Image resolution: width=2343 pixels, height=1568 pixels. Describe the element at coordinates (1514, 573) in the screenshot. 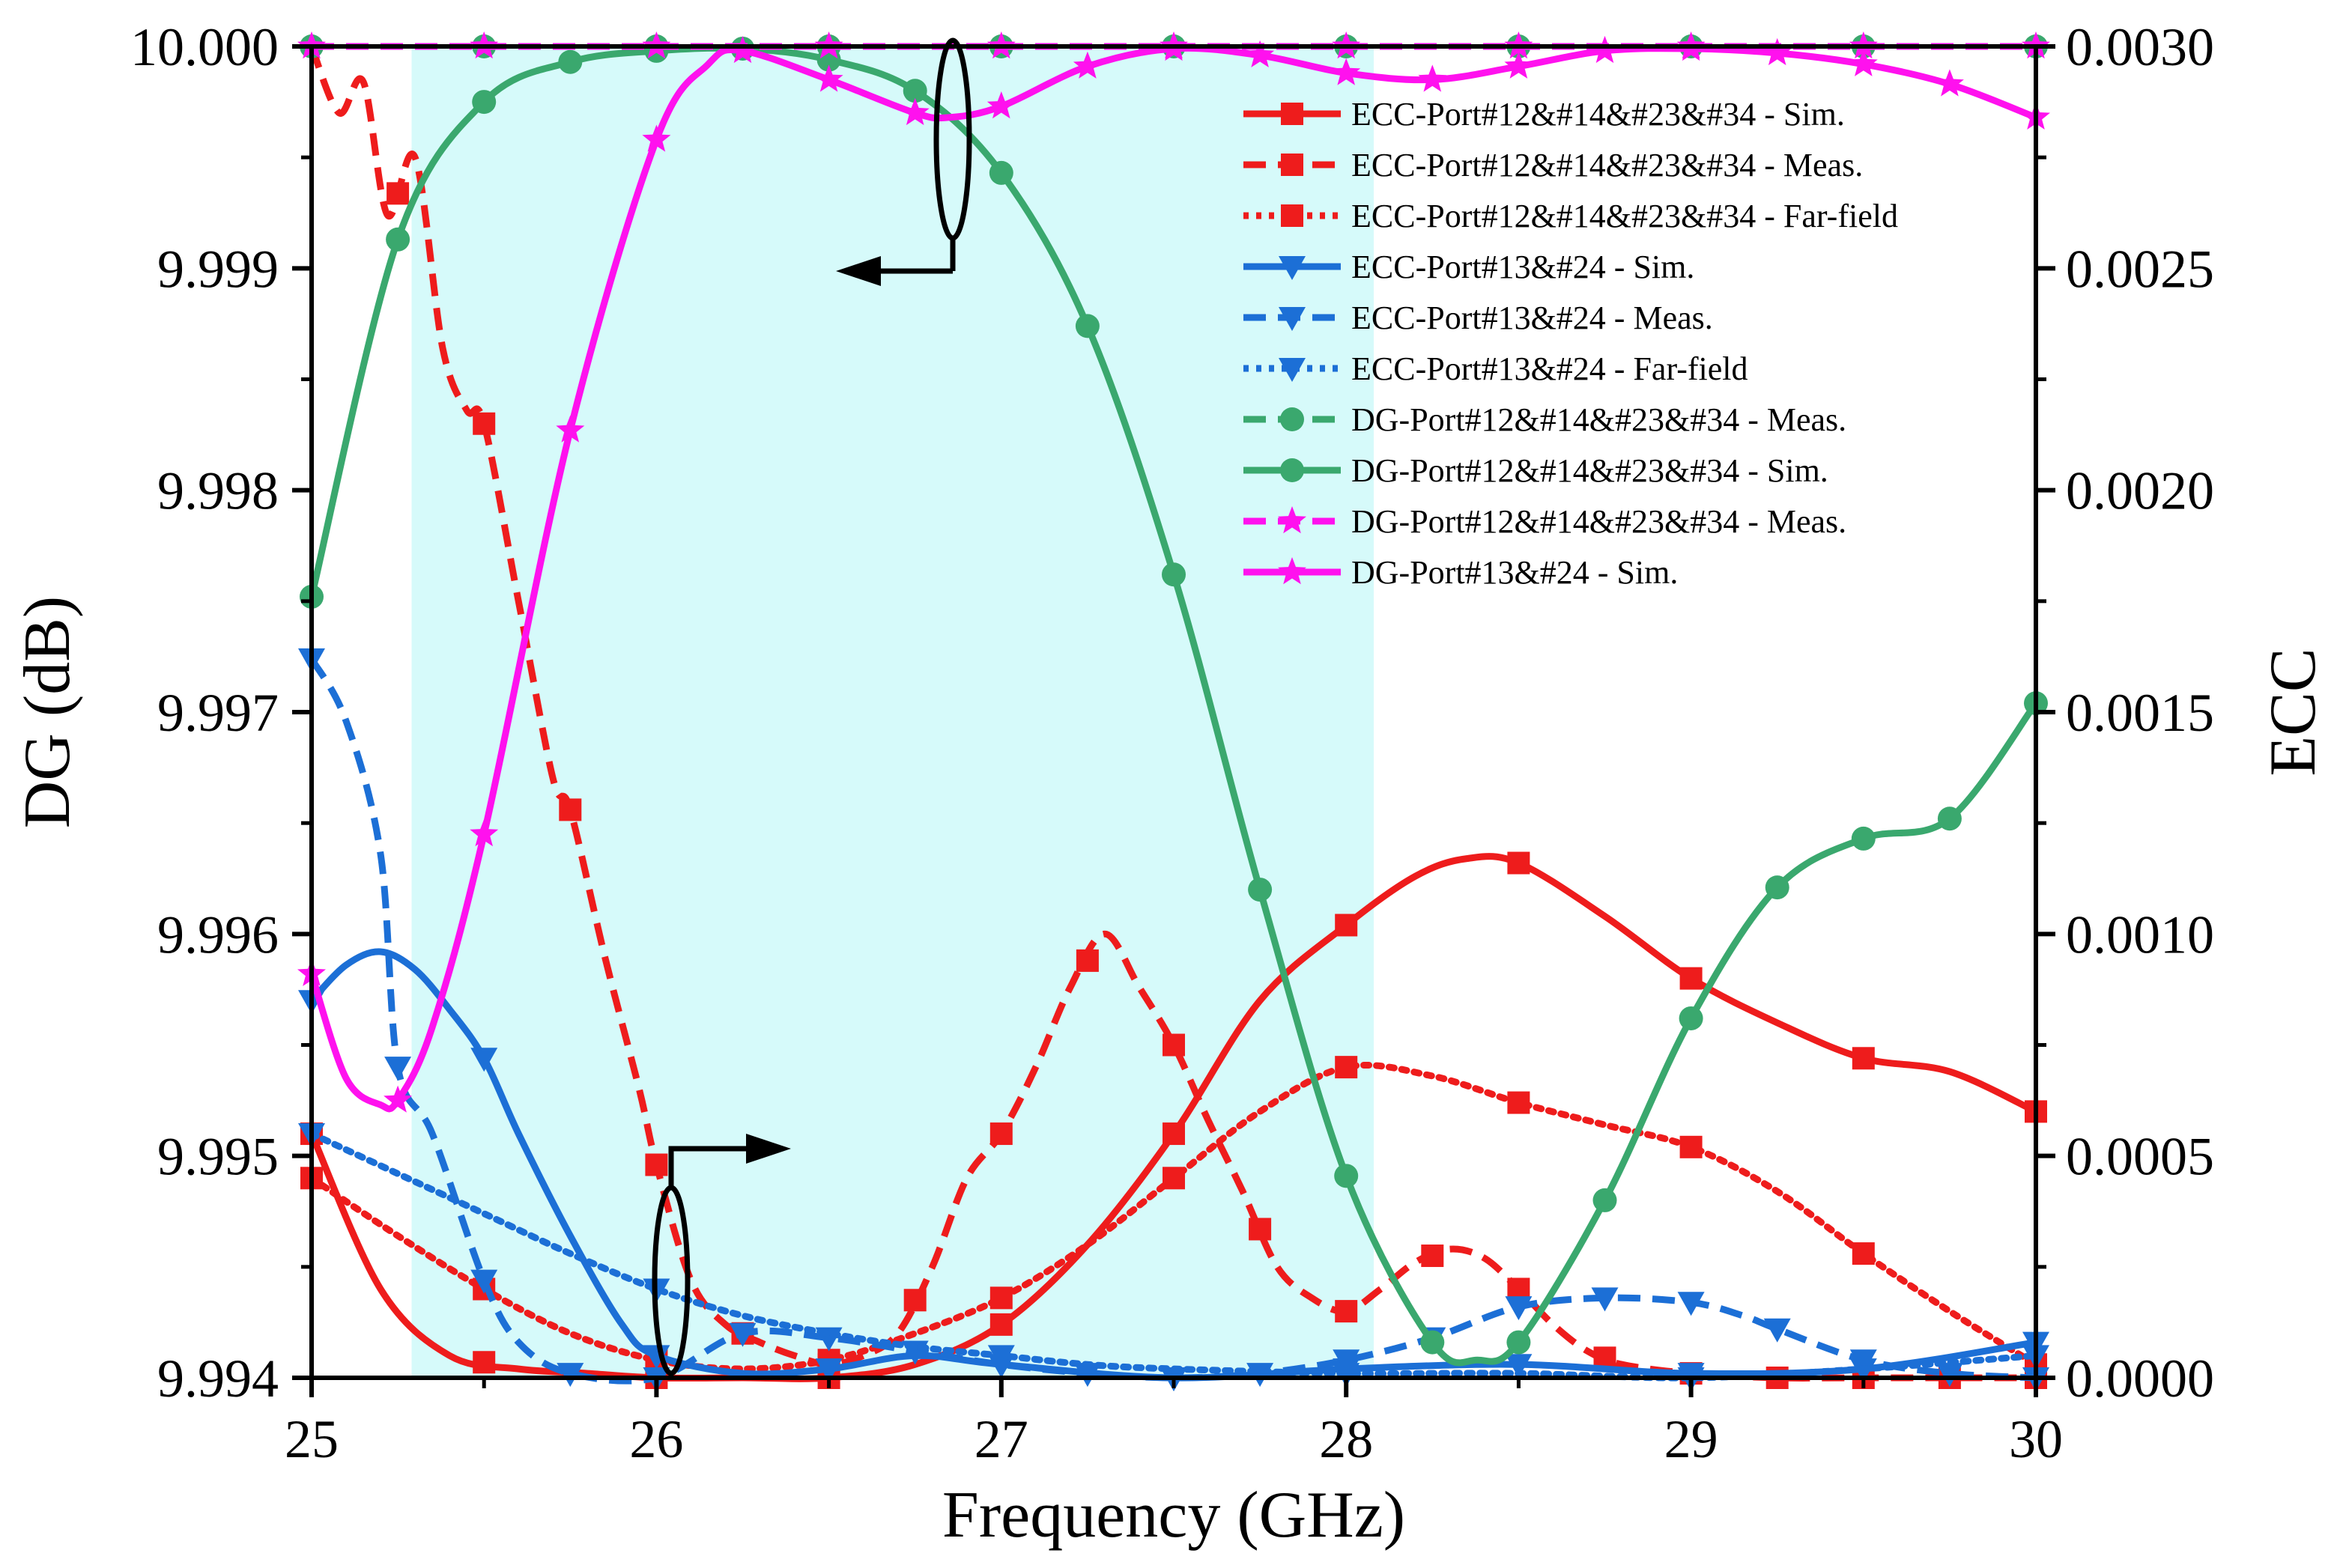

I see `legend-label-9: DG-Port#13&#24 - Sim.` at that location.